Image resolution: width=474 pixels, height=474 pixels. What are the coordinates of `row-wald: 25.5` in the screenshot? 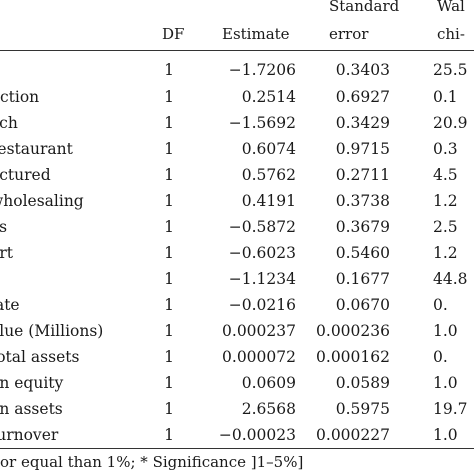 It's located at (450, 70).